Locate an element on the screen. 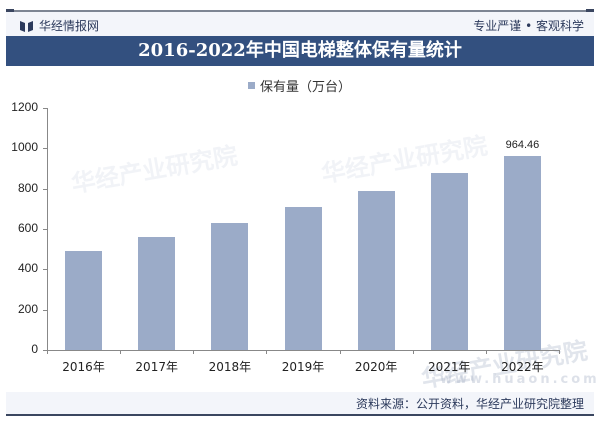  x-tick-label: 2018年 is located at coordinates (230, 367).